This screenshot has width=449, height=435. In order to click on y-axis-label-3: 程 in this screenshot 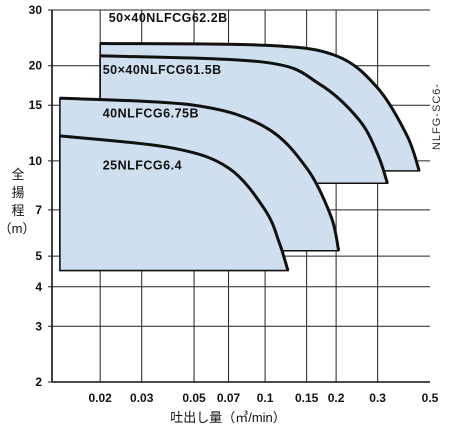, I will do `click(17, 210)`.